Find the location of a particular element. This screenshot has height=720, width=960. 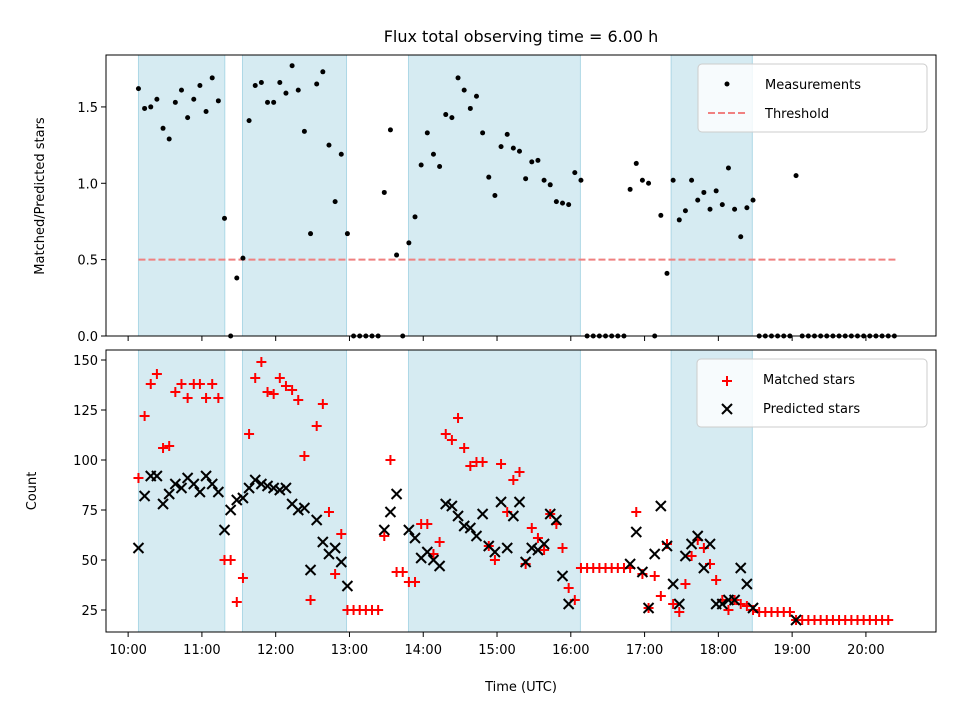

y-tick-label: 25 is located at coordinates (89, 611).